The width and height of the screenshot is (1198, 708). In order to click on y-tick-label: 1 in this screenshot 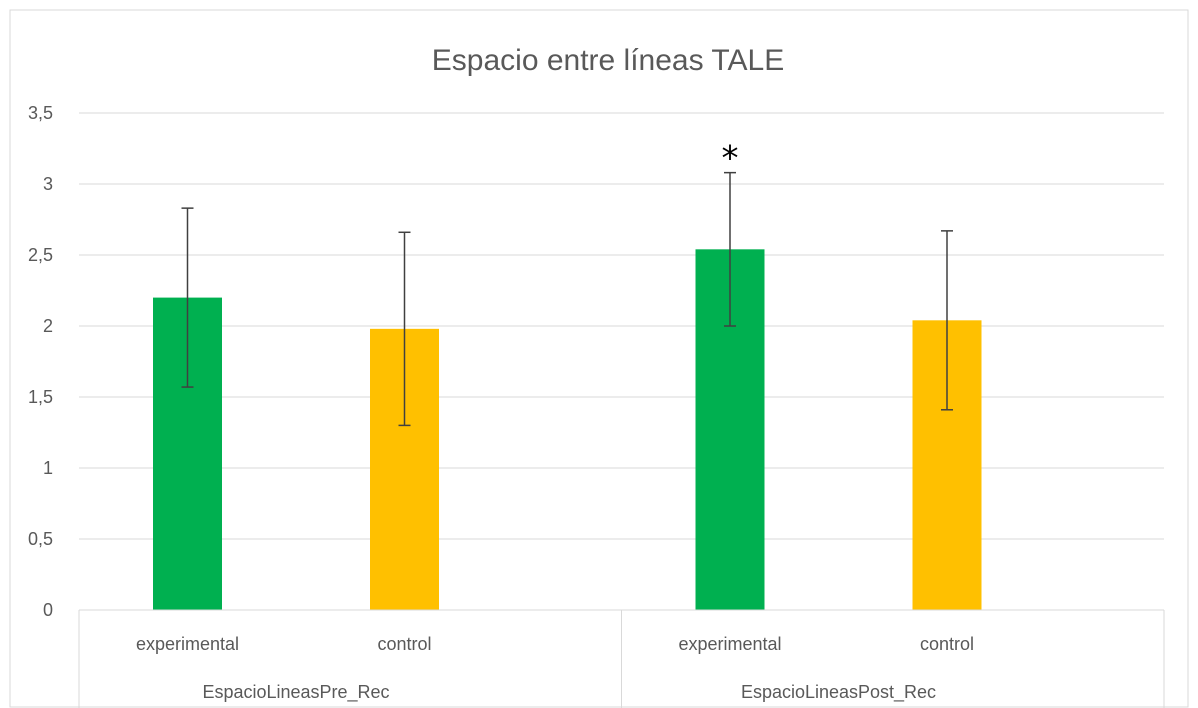, I will do `click(48, 468)`.